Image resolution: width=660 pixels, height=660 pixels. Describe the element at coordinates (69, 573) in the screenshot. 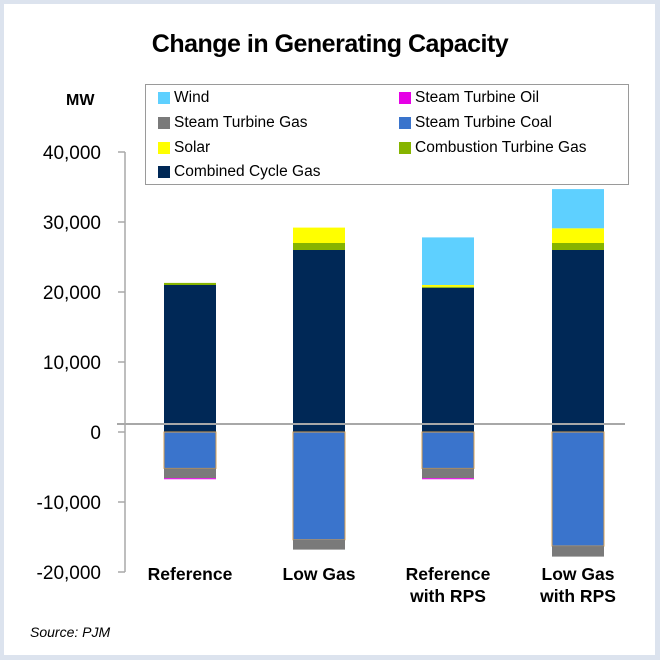

I see `y-tick-label: -20,000` at that location.